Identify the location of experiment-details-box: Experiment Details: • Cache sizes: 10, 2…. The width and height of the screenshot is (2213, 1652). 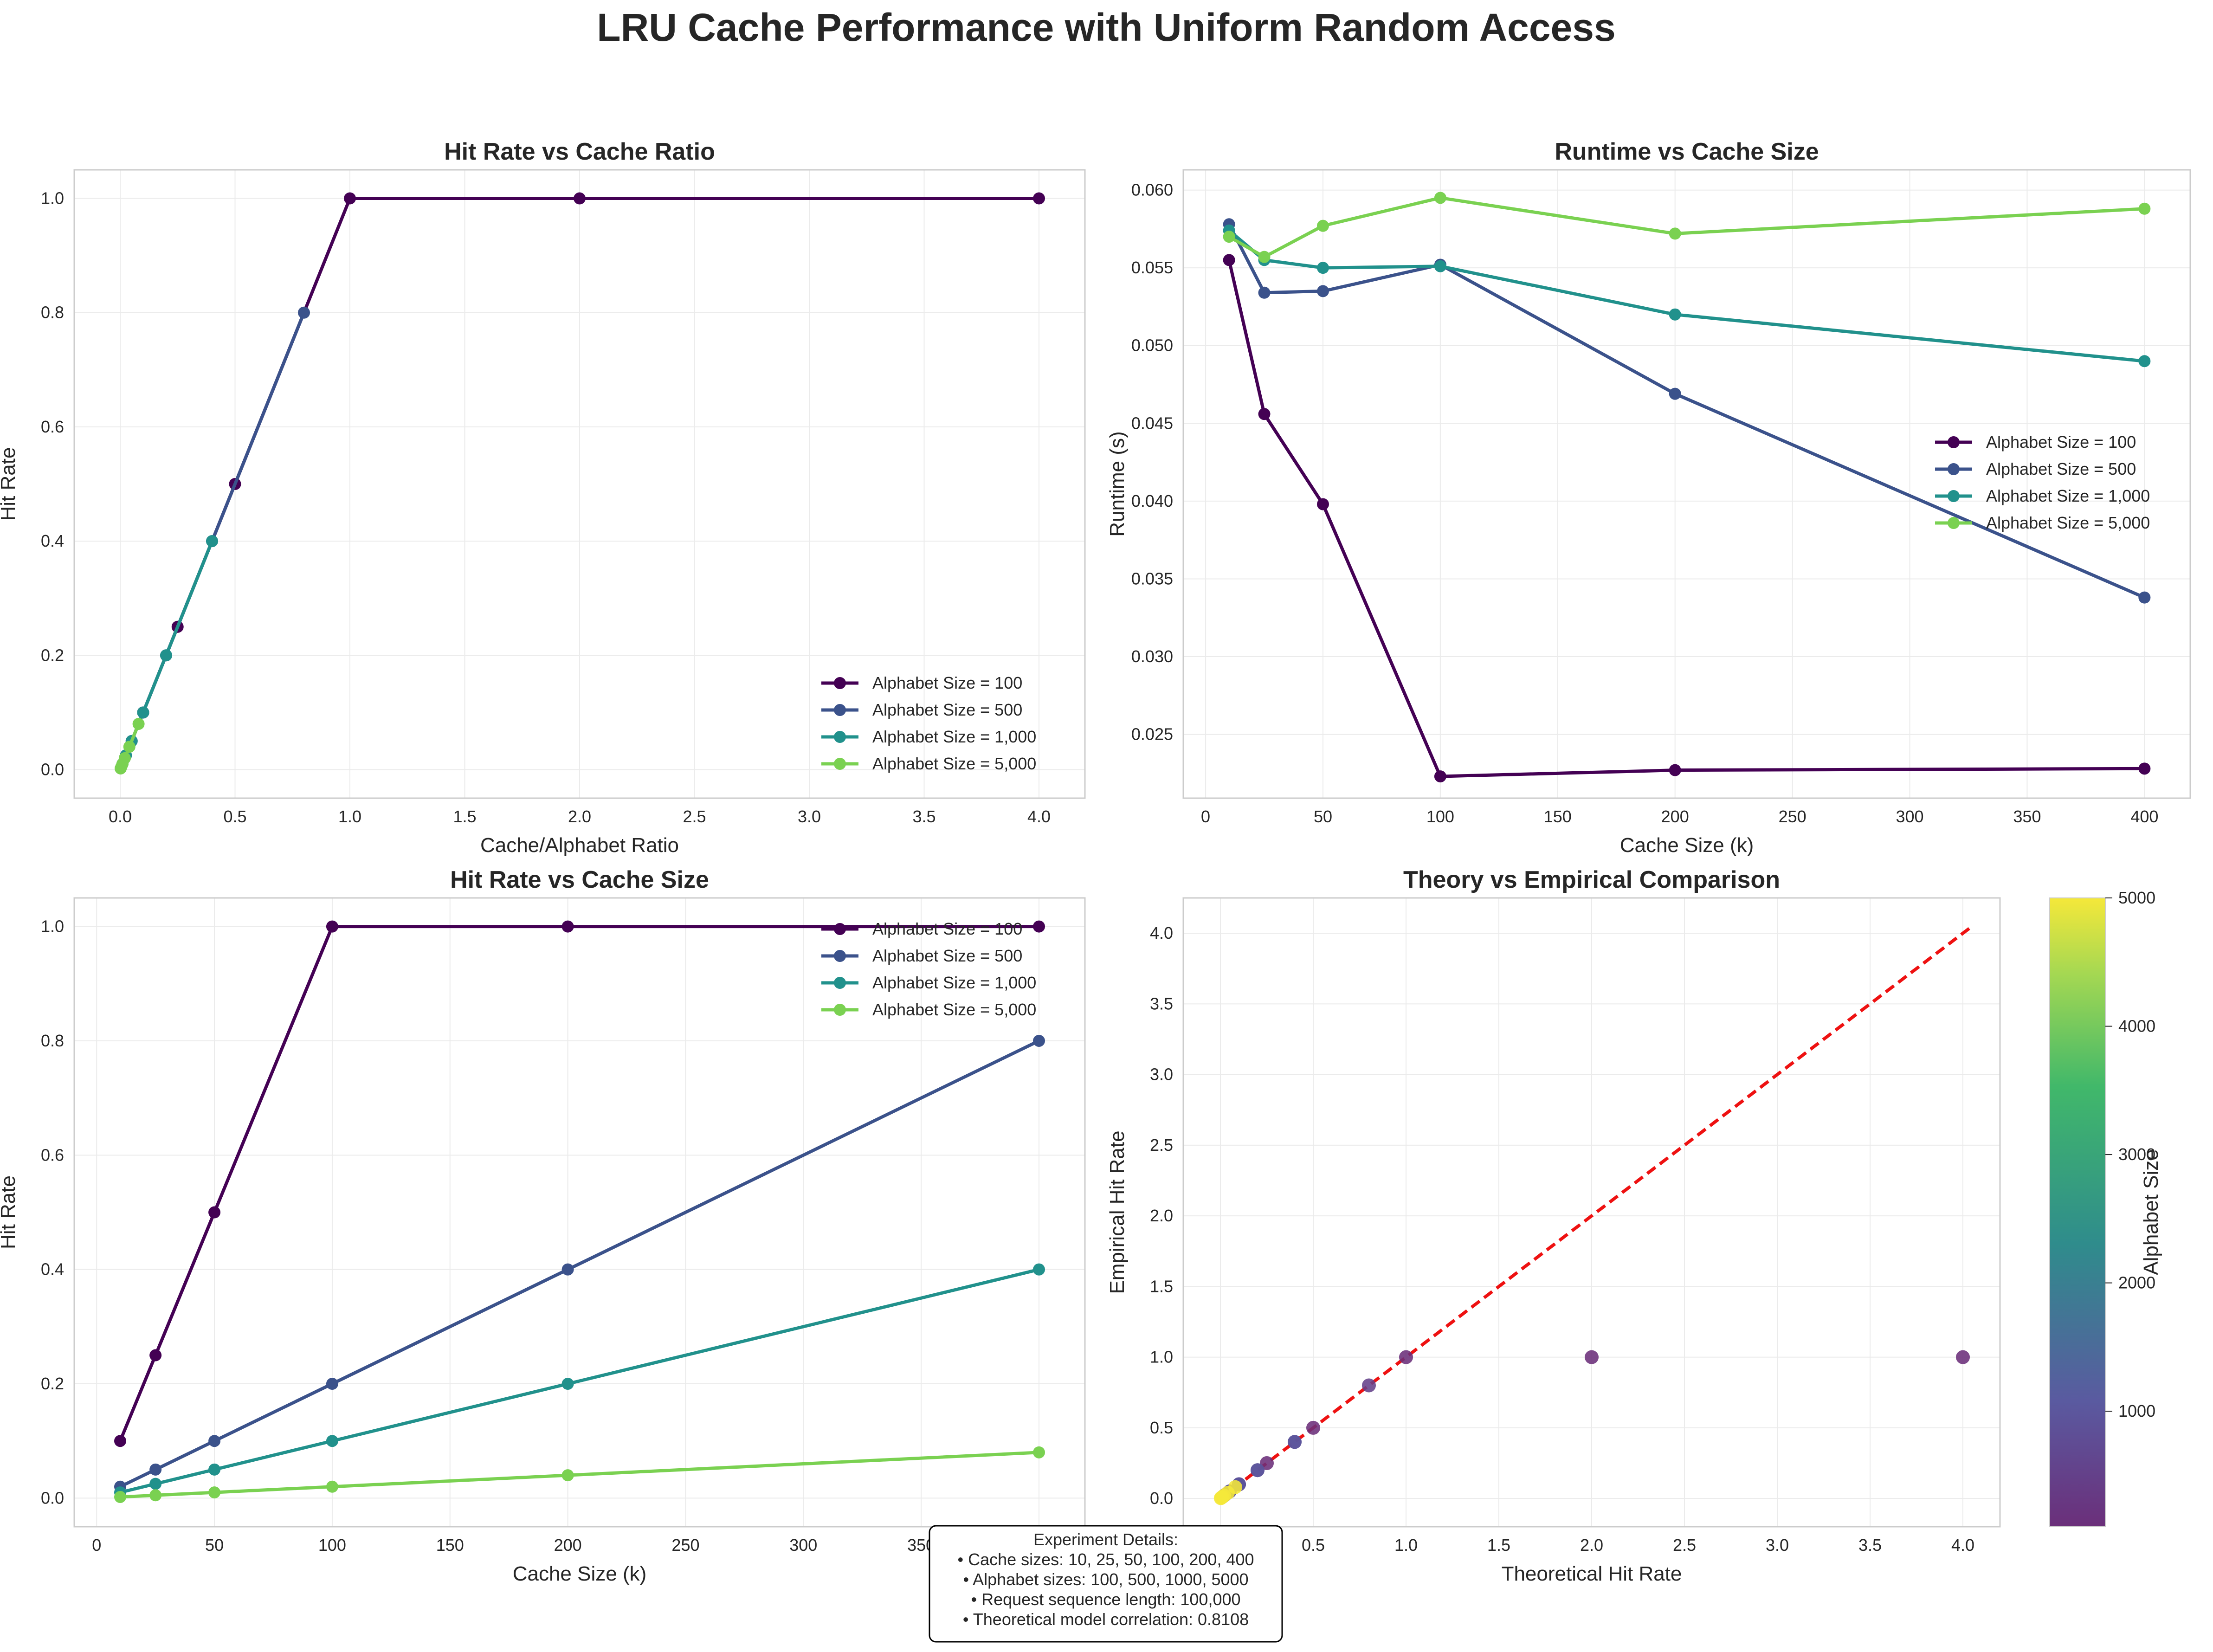
(1106, 1584).